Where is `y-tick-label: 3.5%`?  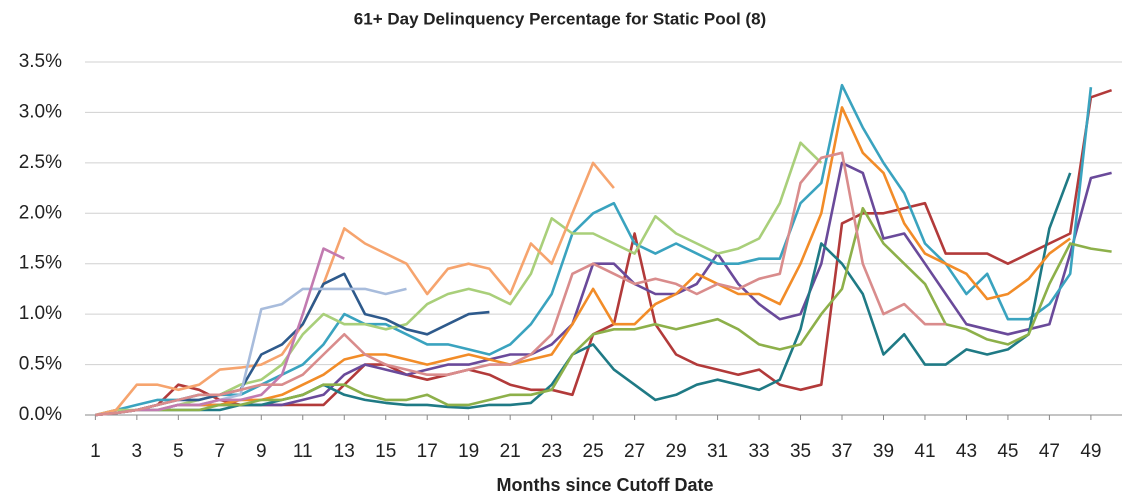
y-tick-label: 3.5% is located at coordinates (40, 61).